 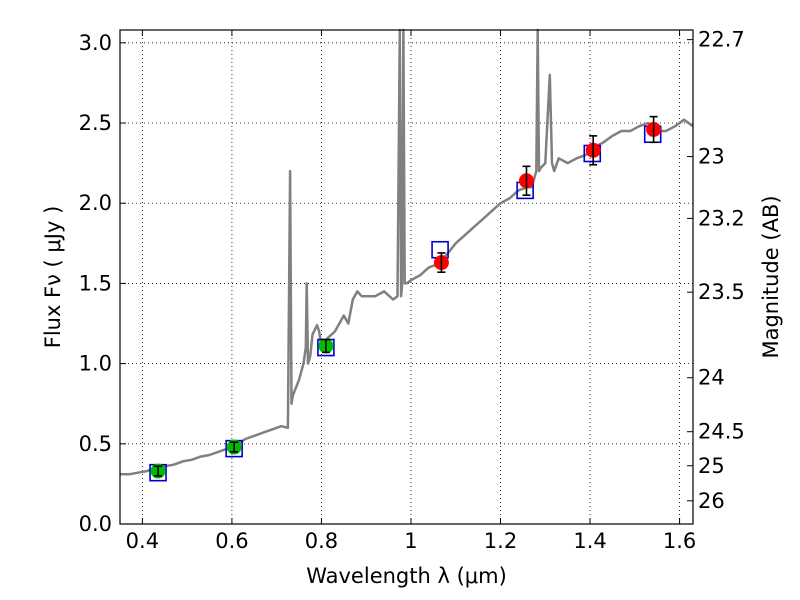 What do you see at coordinates (711, 157) in the screenshot?
I see `y2-tick-label: 23` at bounding box center [711, 157].